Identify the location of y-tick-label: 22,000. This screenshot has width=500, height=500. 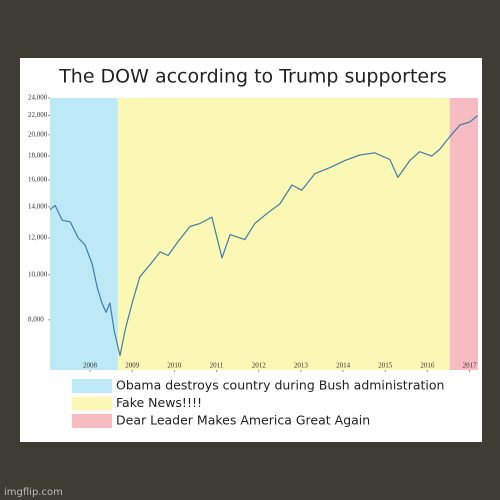
(38, 115).